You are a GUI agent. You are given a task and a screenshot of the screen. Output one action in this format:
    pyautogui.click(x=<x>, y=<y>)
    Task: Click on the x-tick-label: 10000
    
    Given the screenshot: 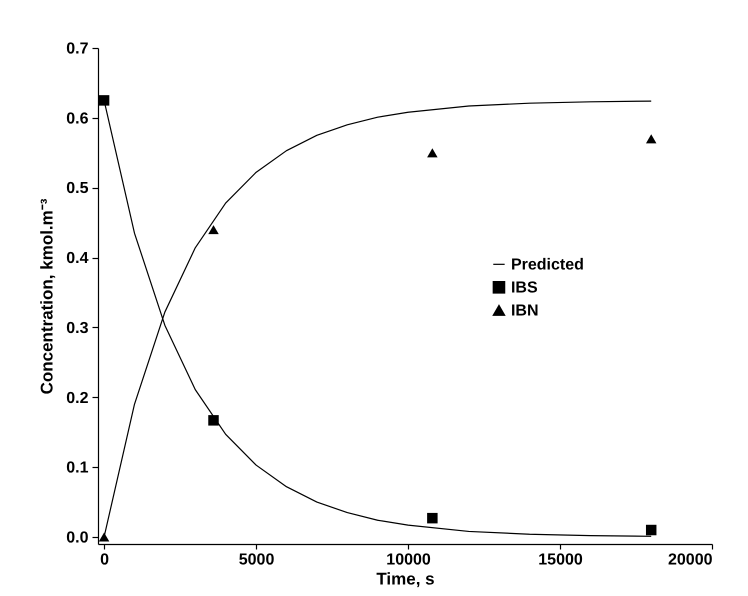 What is the action you would take?
    pyautogui.click(x=408, y=560)
    